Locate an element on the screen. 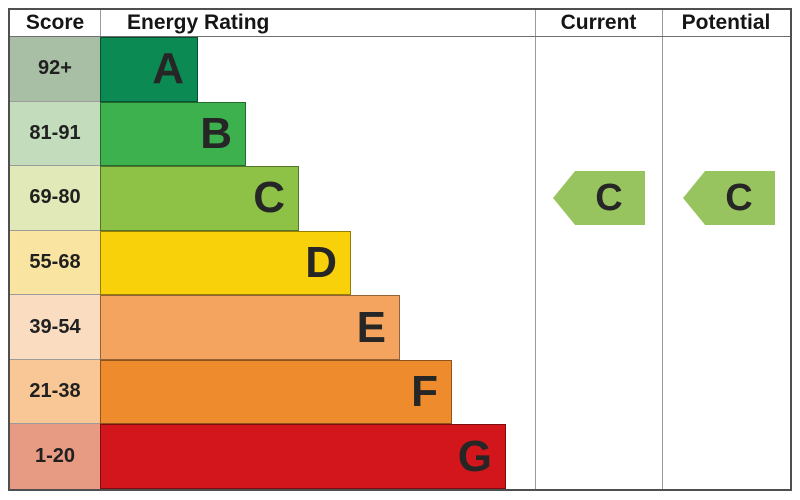  header-potential: Potential is located at coordinates (726, 22).